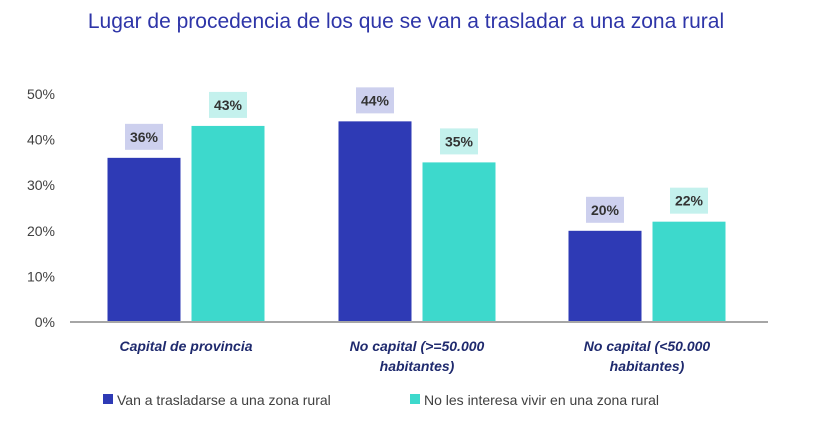  What do you see at coordinates (541, 400) in the screenshot?
I see `legend-label: No les interesa vivir en una zona rural` at bounding box center [541, 400].